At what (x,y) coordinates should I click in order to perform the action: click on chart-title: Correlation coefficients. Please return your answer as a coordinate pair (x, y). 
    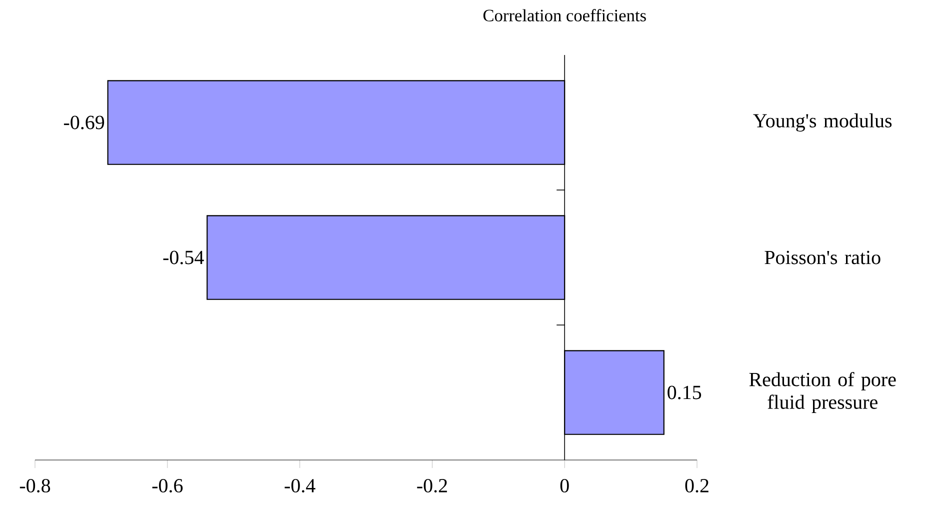
    Looking at the image, I should click on (564, 15).